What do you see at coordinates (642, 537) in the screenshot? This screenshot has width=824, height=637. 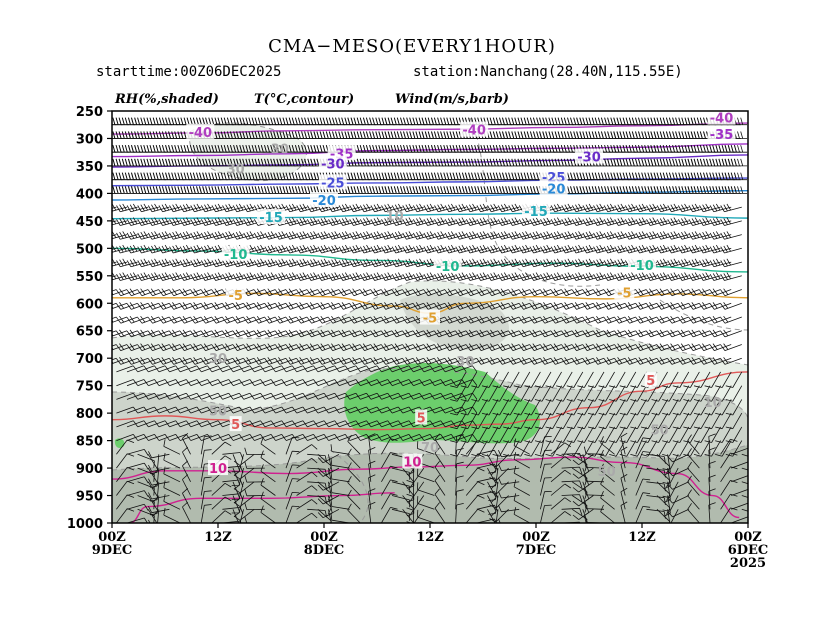 I see `x-tick-label: 12Z` at bounding box center [642, 537].